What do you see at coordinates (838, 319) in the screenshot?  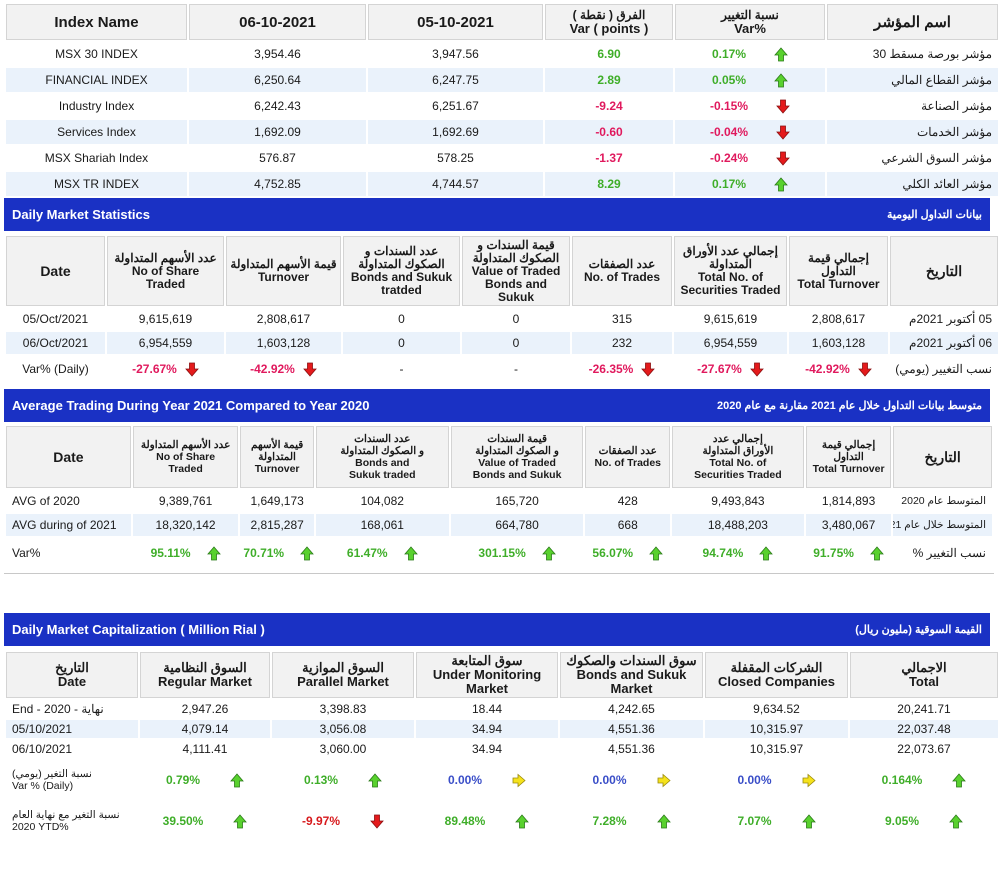 I see `daily-total-turnover-value: 2,808,617` at bounding box center [838, 319].